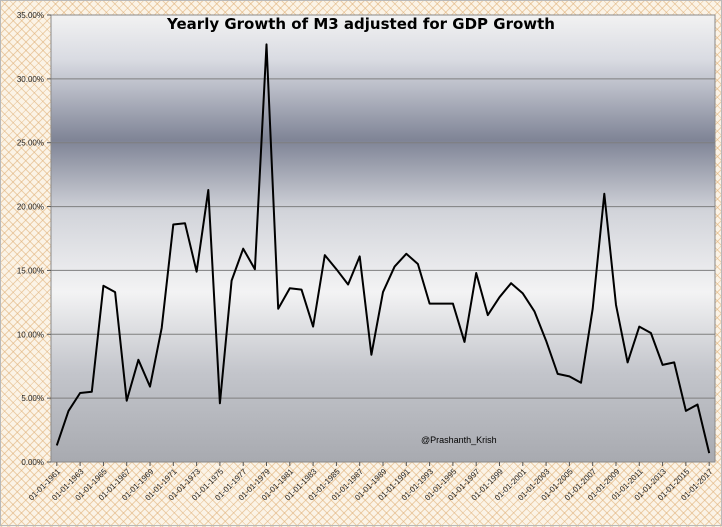 Image resolution: width=722 pixels, height=527 pixels. Describe the element at coordinates (30, 15) in the screenshot. I see `y-tick-label: 35.00%` at that location.